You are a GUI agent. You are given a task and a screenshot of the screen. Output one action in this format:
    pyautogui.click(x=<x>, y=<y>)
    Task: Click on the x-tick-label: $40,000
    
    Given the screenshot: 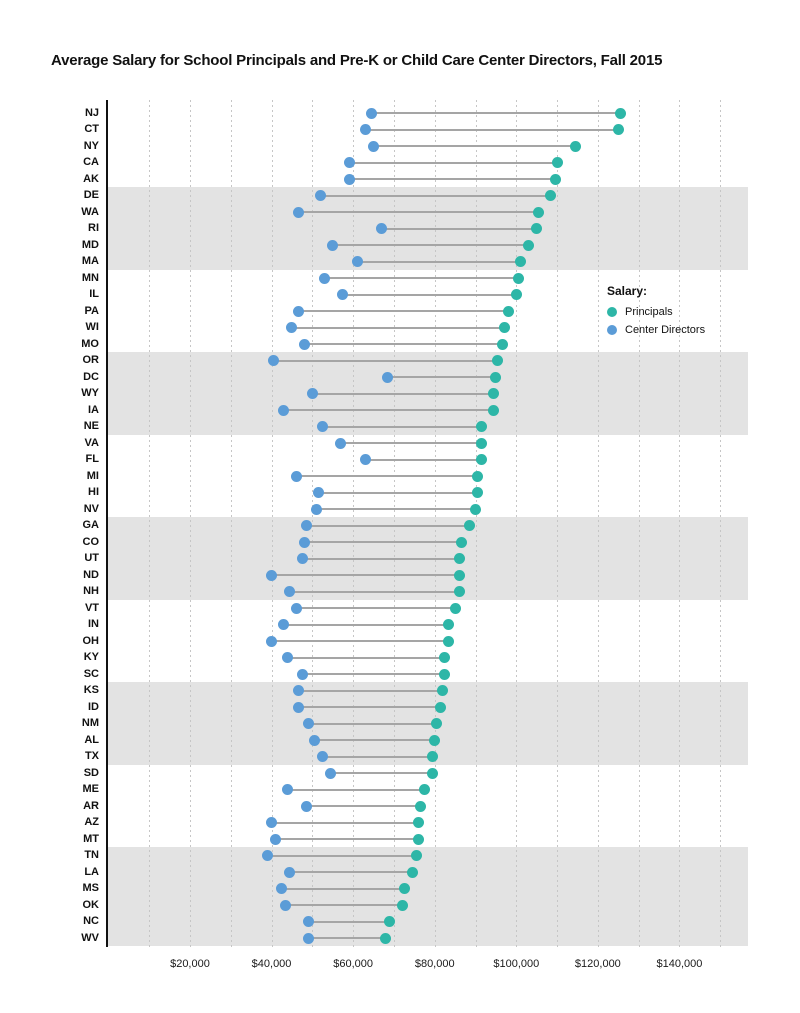 What is the action you would take?
    pyautogui.click(x=271, y=964)
    